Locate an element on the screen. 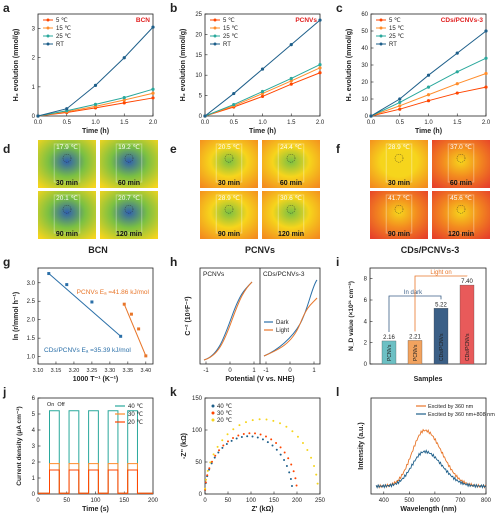  x-tick-label: 1.0 is located at coordinates (262, 123).